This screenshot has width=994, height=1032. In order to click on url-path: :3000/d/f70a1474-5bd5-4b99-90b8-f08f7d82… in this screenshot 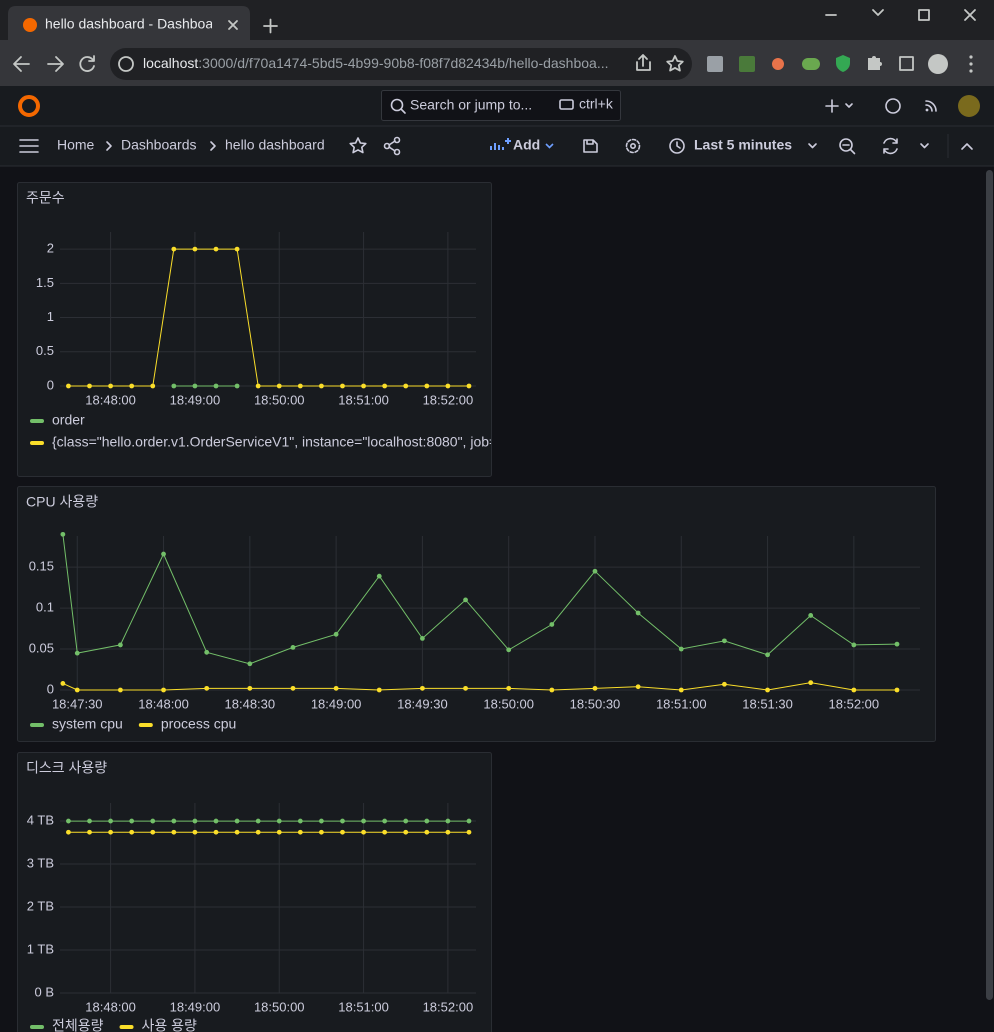, I will do `click(403, 63)`.